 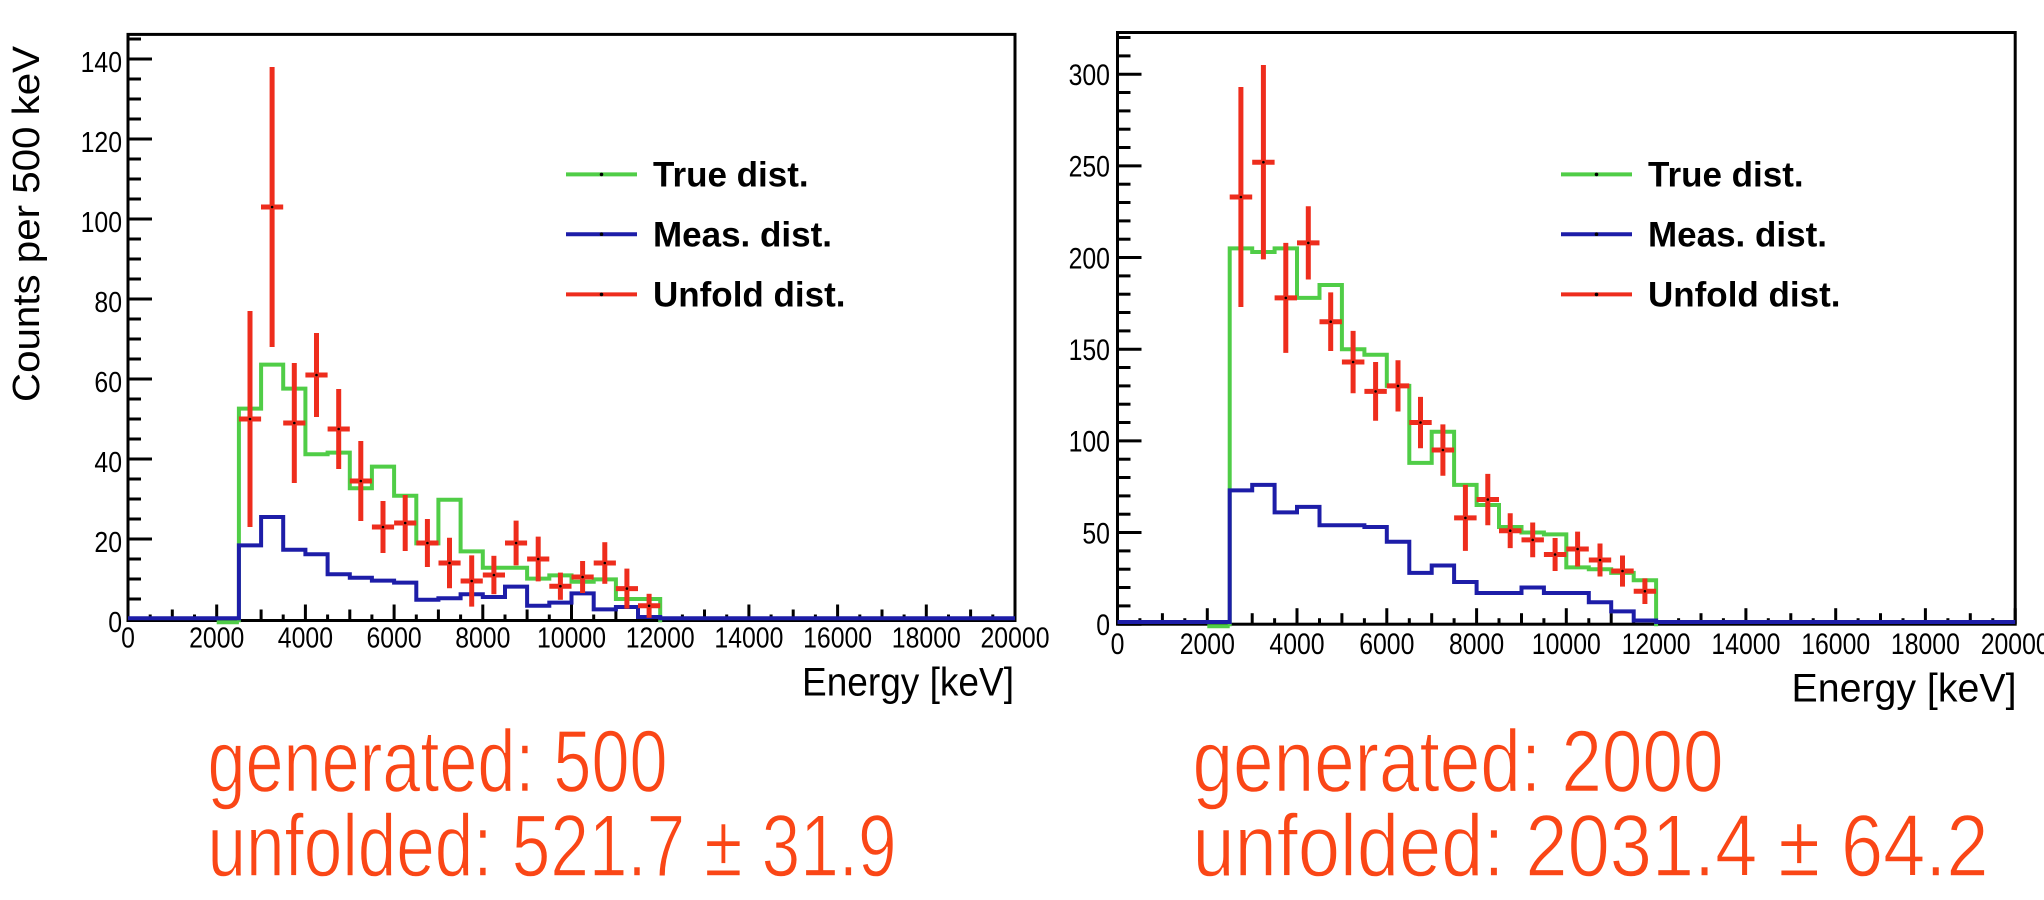 I want to click on svg-text: 40, so click(x=108, y=463).